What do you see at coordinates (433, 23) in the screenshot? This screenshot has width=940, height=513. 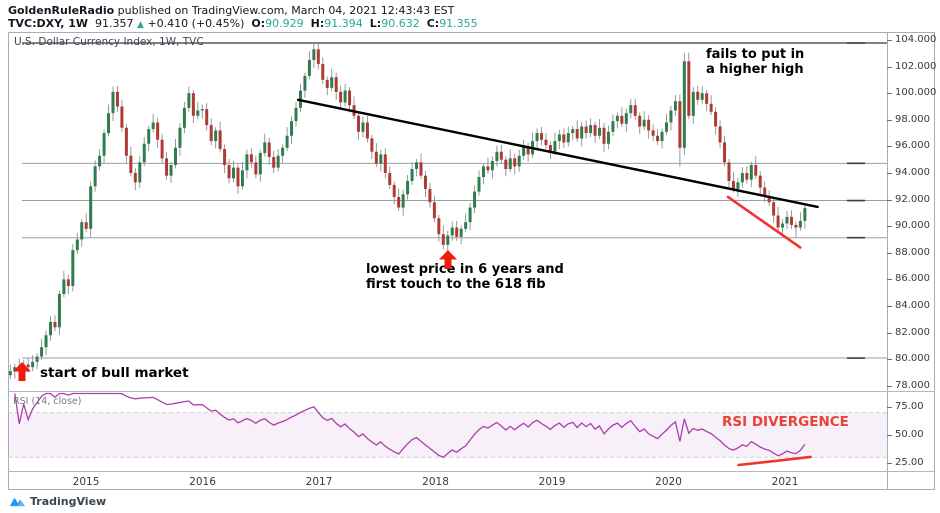 I see `close-label: C:` at bounding box center [433, 23].